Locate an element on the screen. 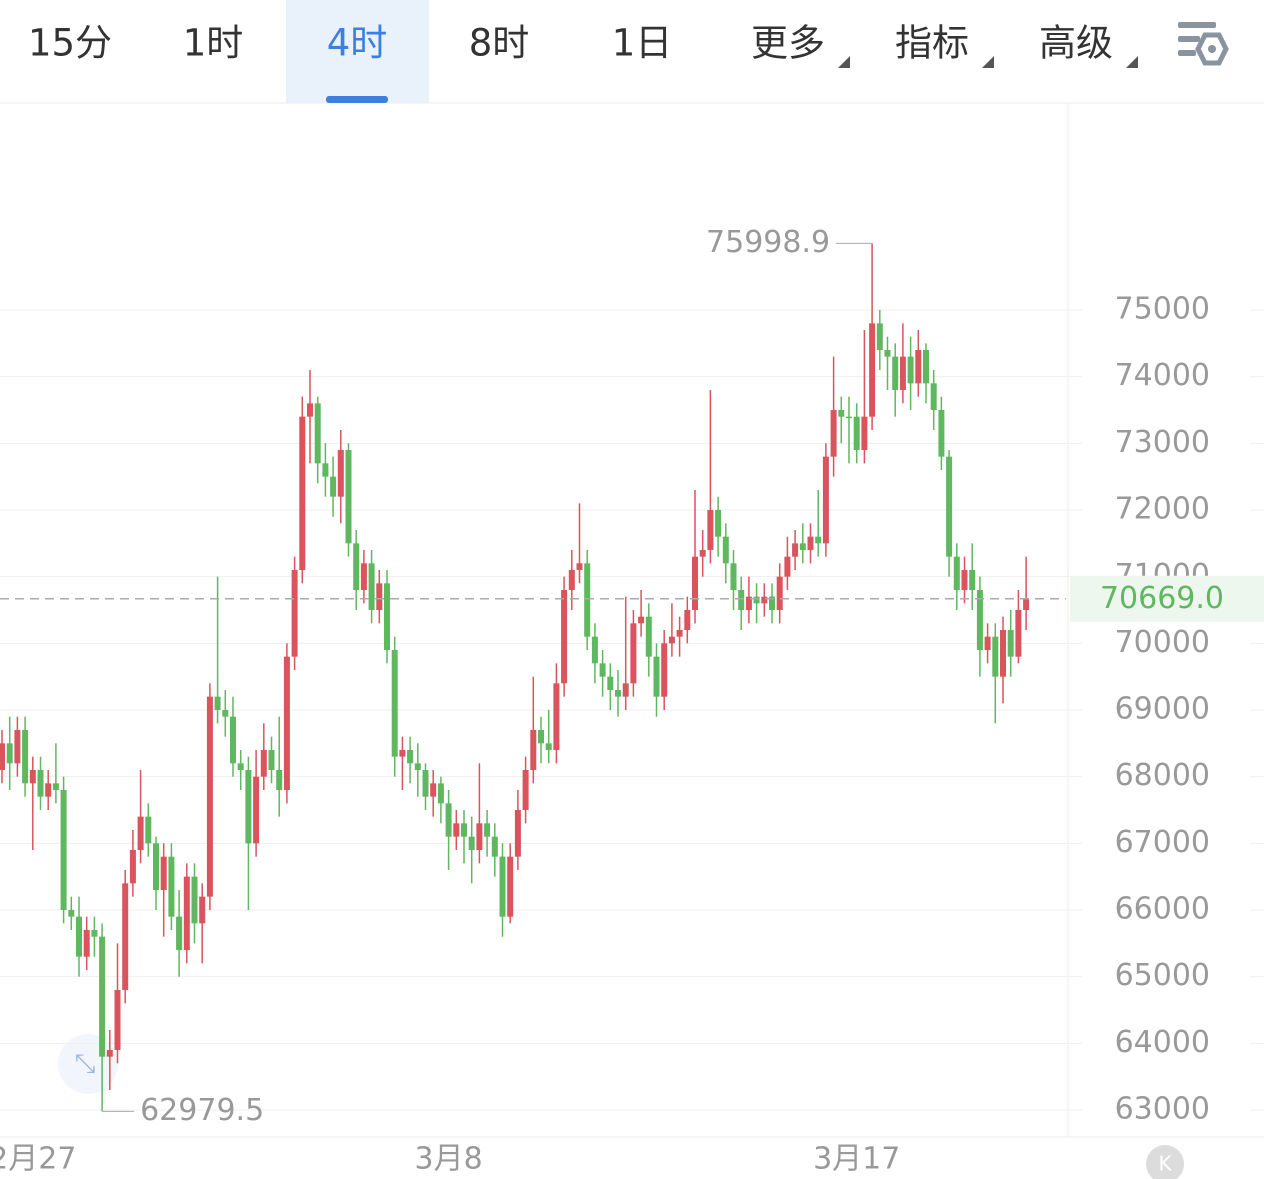  settings-icon is located at coordinates (1203, 44).